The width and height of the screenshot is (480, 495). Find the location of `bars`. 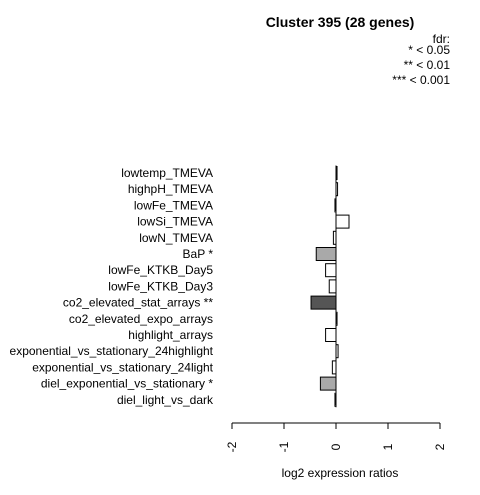

bars is located at coordinates (330, 286).